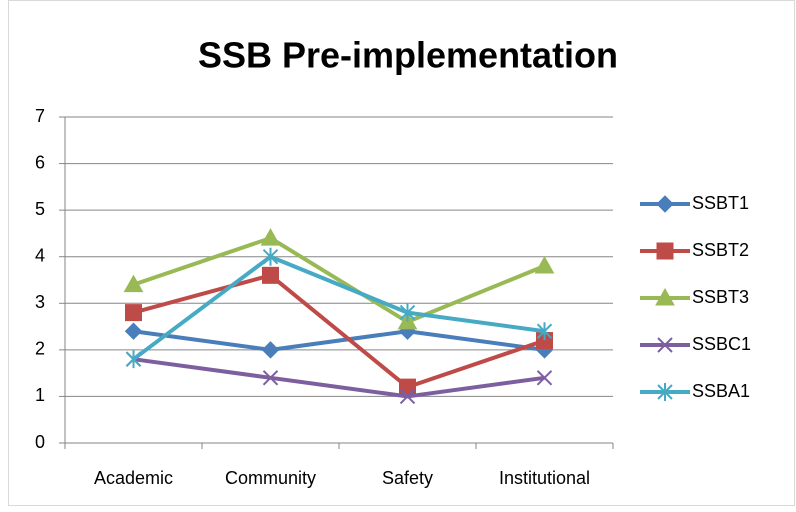 The height and width of the screenshot is (512, 796). What do you see at coordinates (408, 55) in the screenshot?
I see `chart-title: SSB Pre-implementation` at bounding box center [408, 55].